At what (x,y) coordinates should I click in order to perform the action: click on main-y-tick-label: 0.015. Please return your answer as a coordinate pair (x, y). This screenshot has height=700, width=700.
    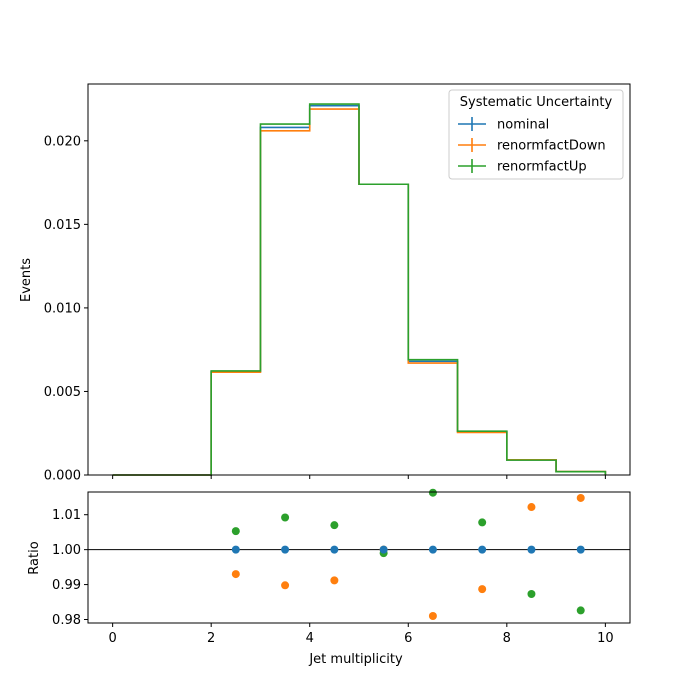
    Looking at the image, I should click on (62, 225).